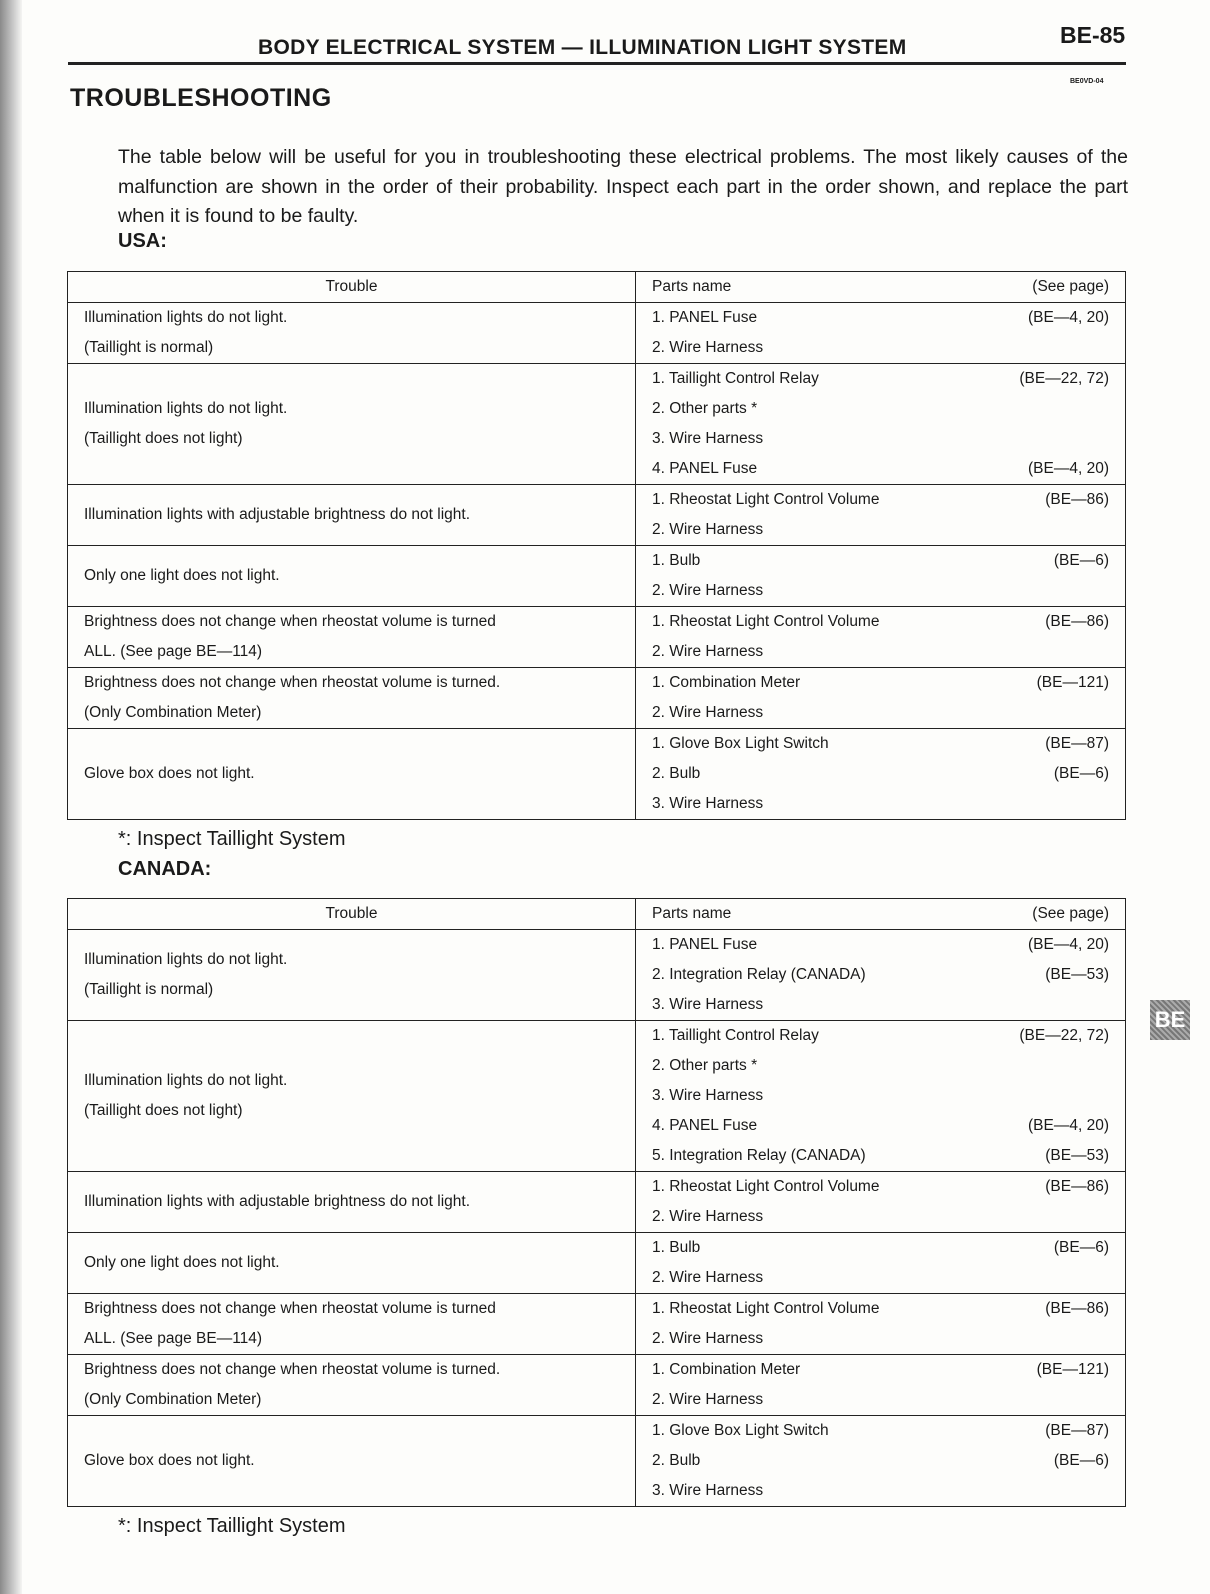  Describe the element at coordinates (1170, 1020) in the screenshot. I see `section-side-tab: BE` at that location.